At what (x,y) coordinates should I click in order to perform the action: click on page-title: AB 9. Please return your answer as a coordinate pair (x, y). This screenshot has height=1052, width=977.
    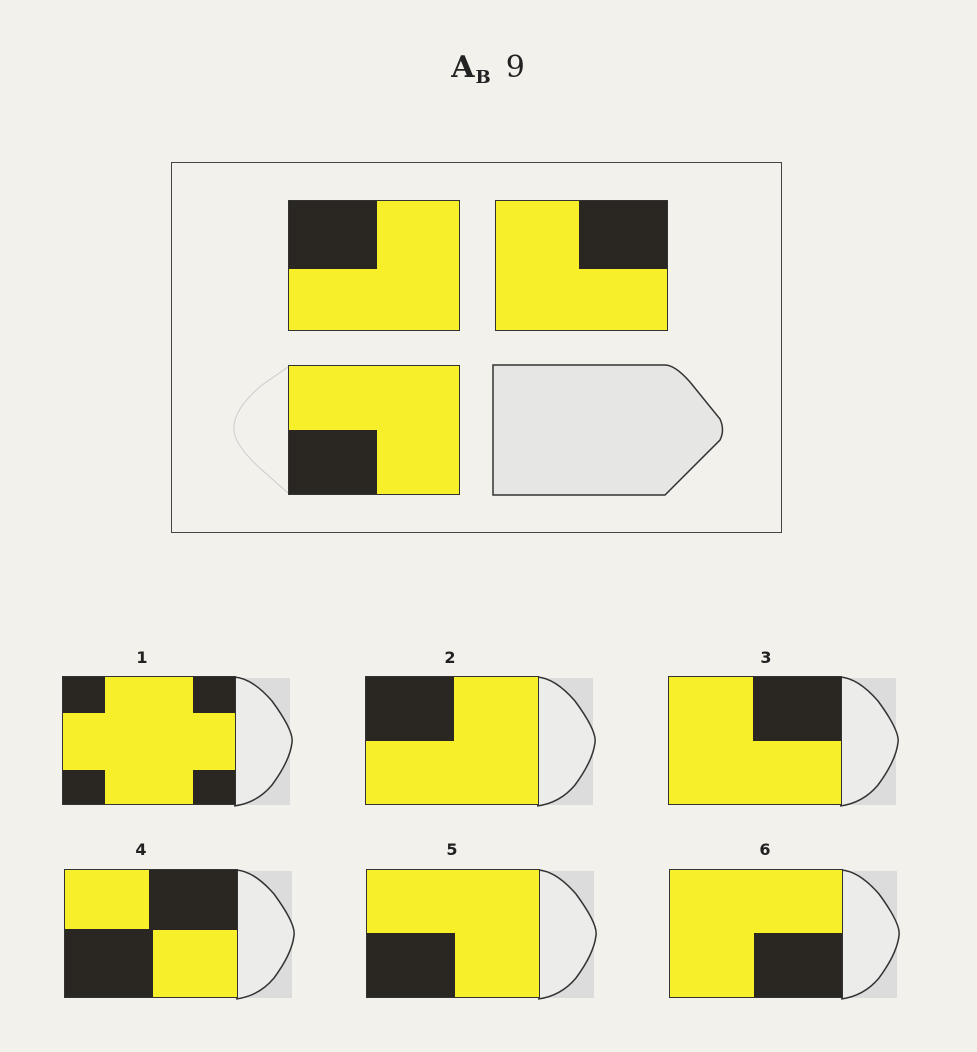
    Looking at the image, I should click on (488, 69).